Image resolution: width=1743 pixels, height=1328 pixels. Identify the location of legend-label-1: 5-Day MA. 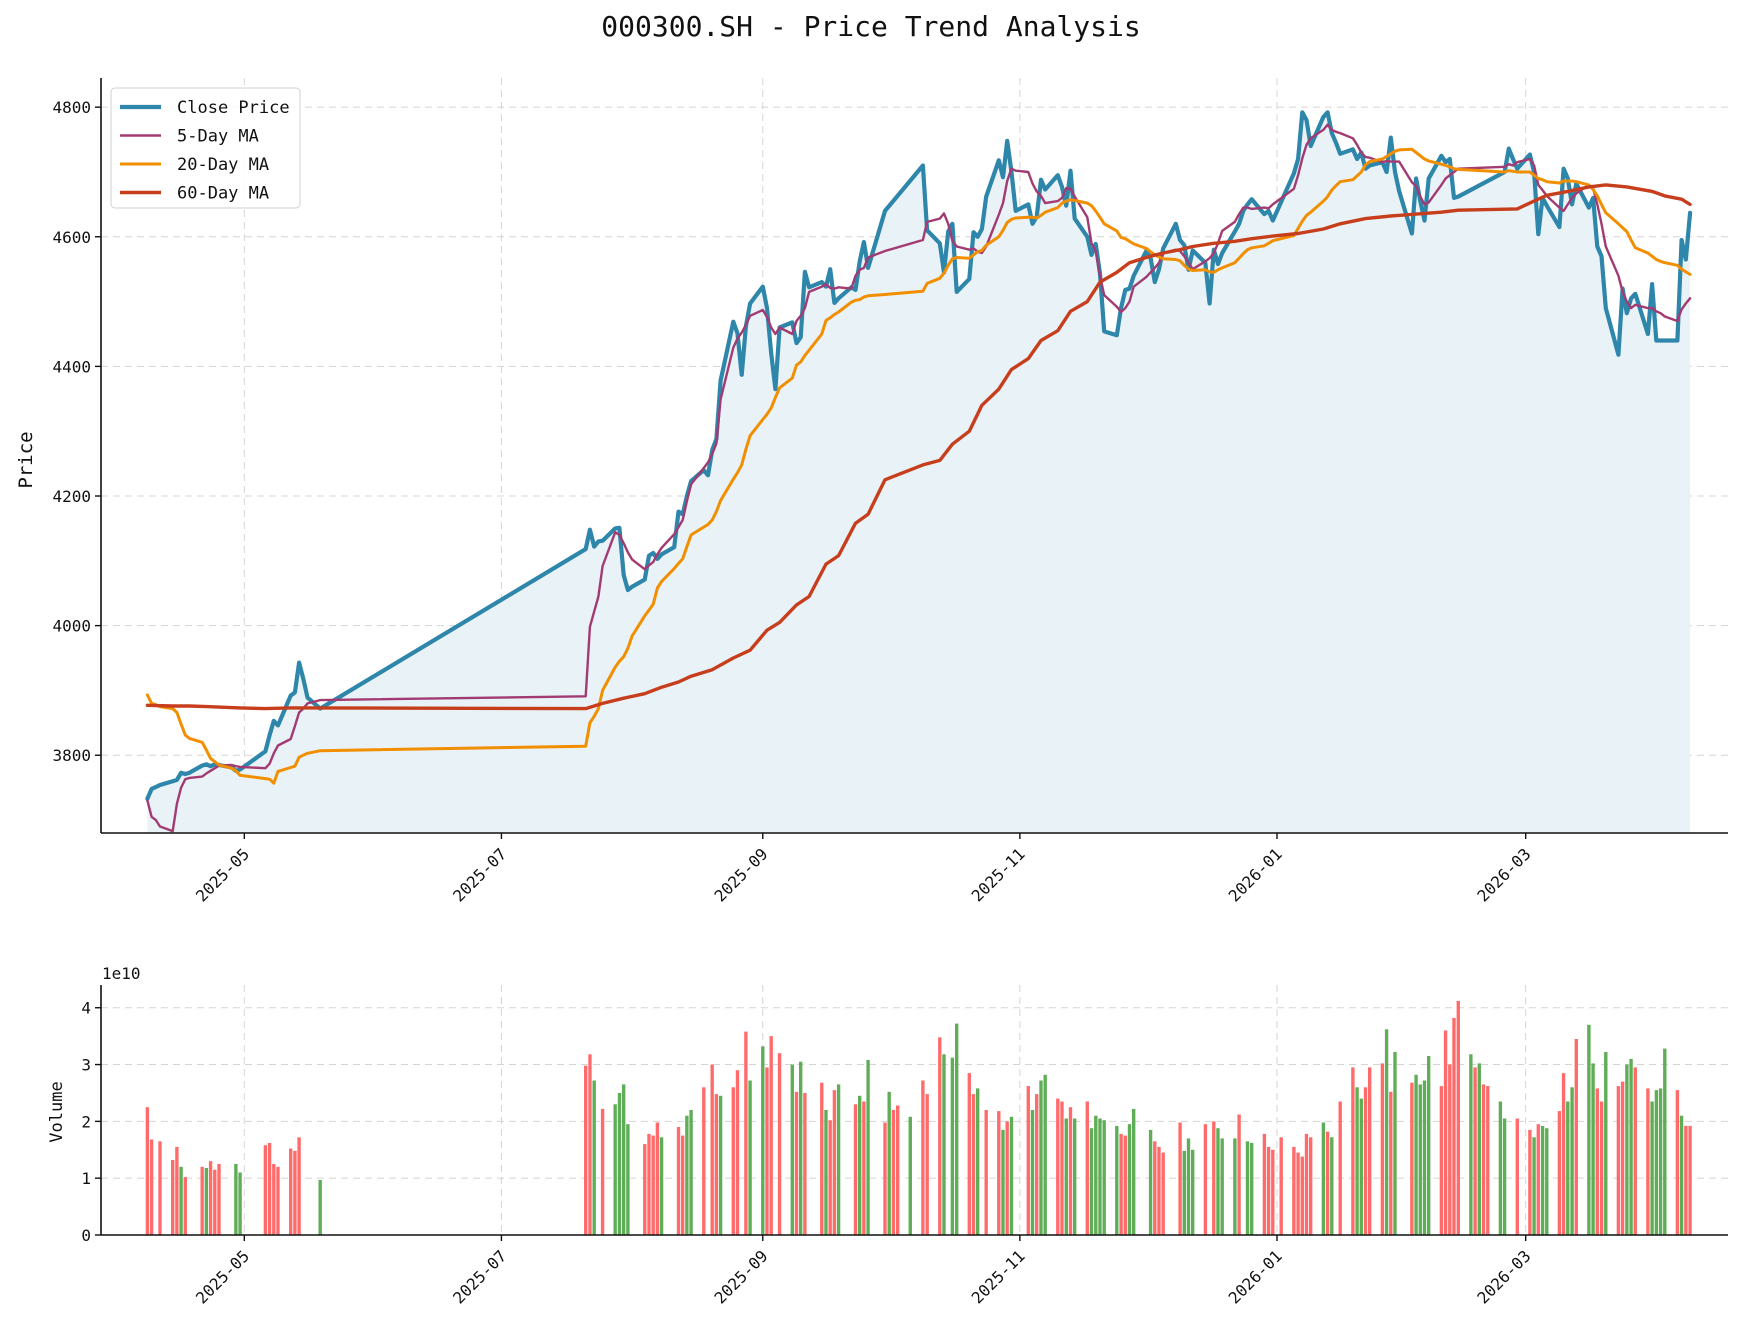
(218, 137).